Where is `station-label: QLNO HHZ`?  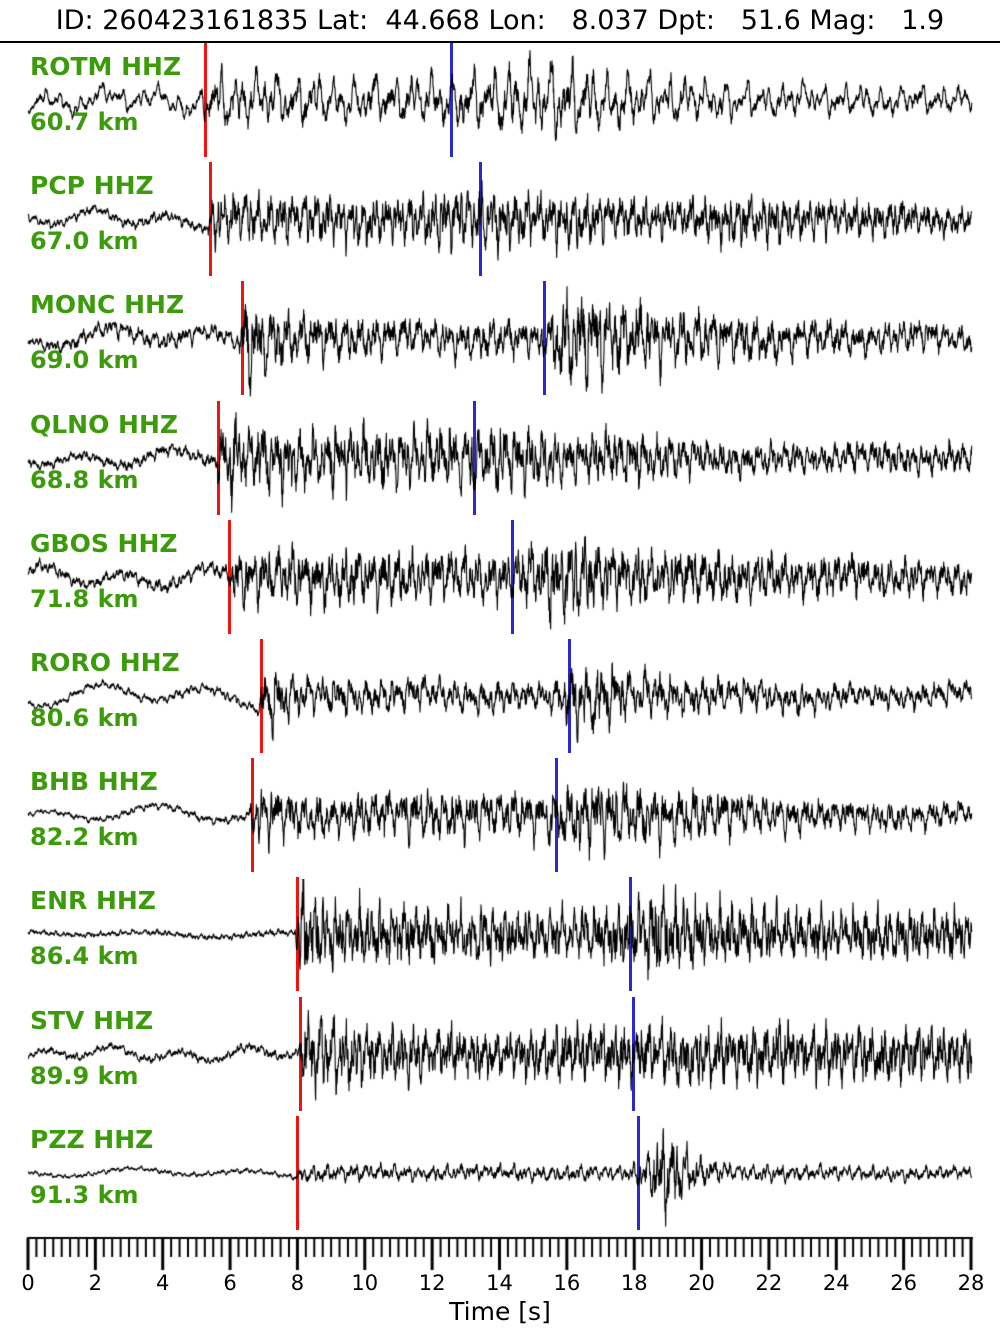
station-label: QLNO HHZ is located at coordinates (104, 424).